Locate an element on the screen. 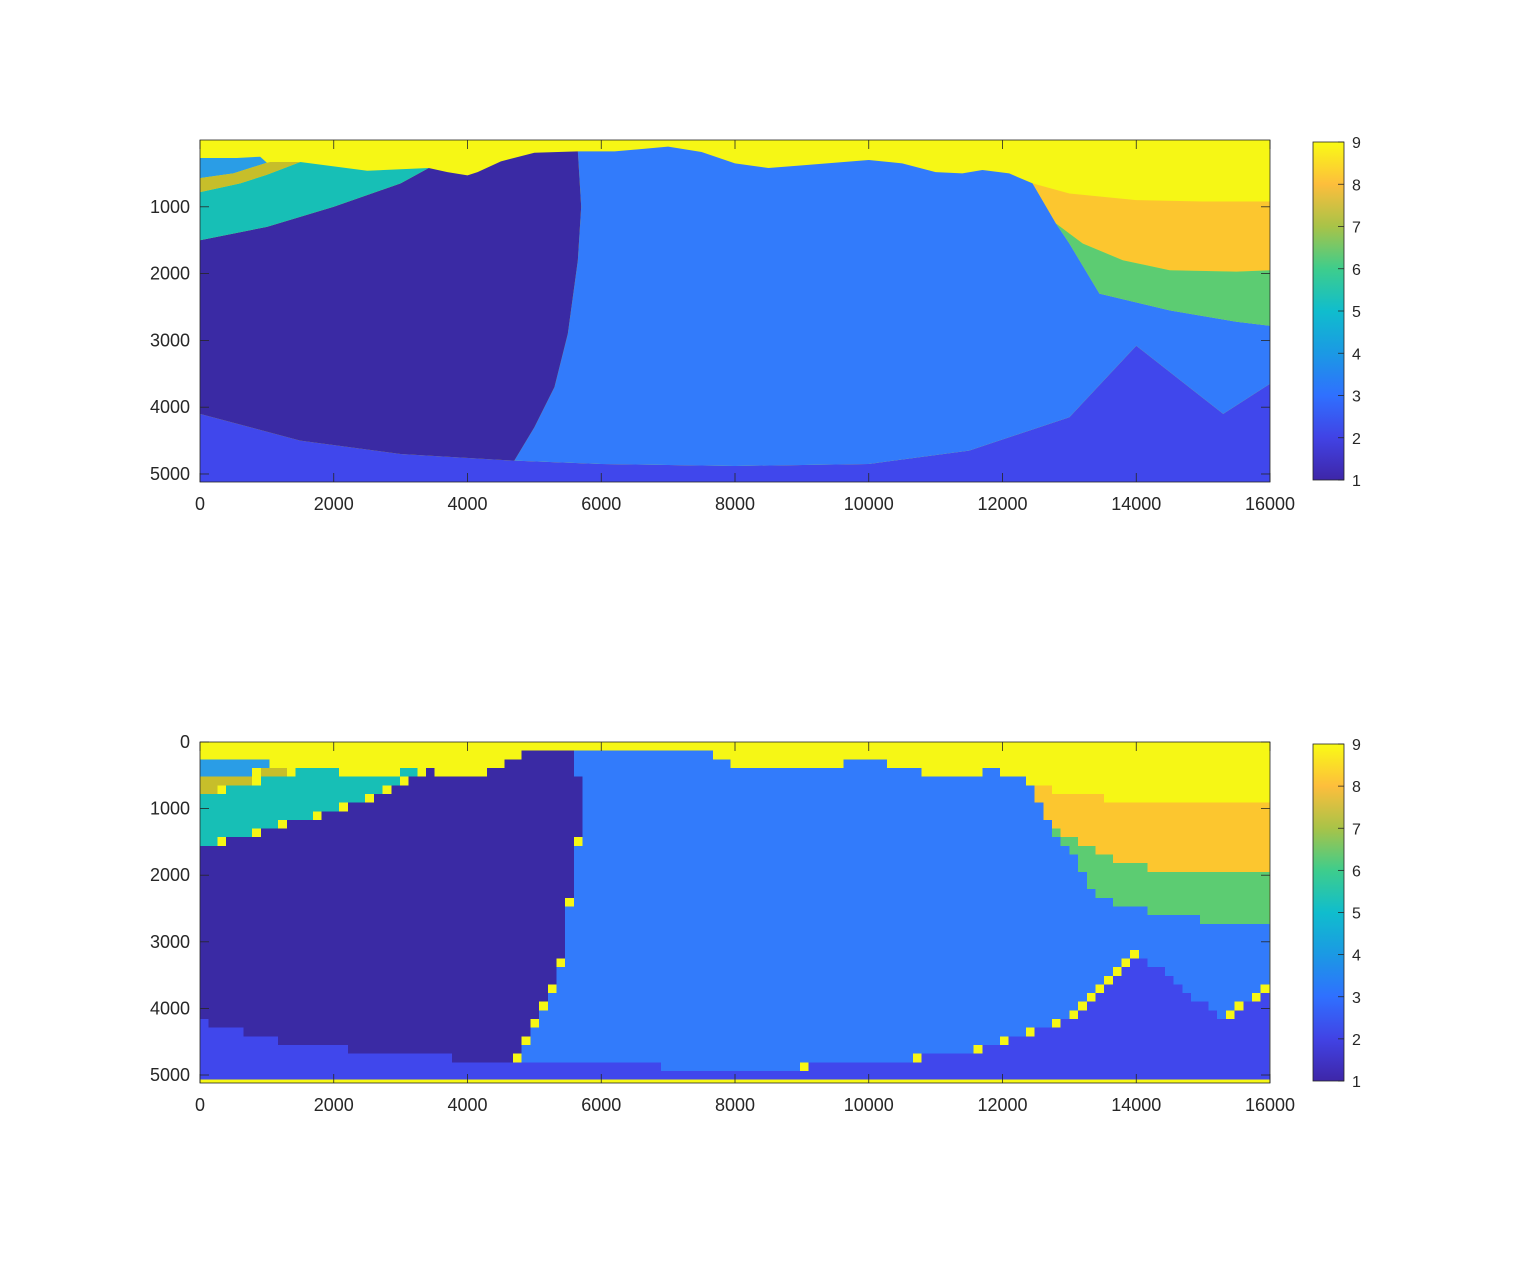 This screenshot has width=1532, height=1268. y-tick-label: 0 is located at coordinates (185, 742).